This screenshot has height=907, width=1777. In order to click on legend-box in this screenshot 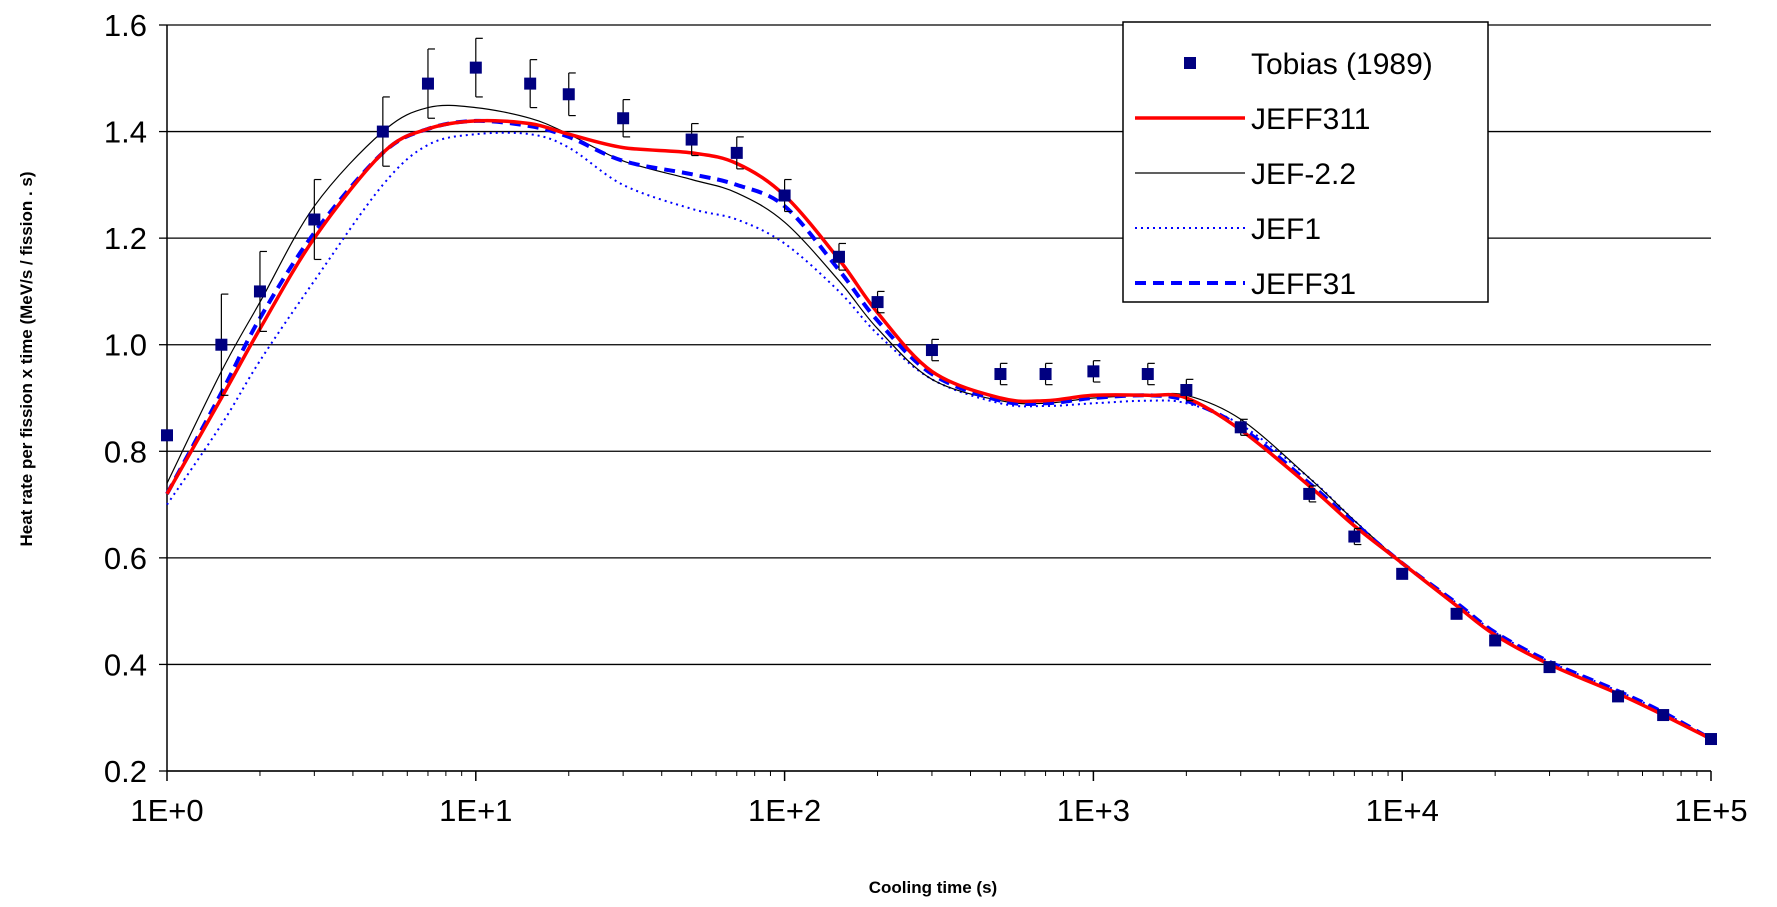, I will do `click(1305, 162)`.